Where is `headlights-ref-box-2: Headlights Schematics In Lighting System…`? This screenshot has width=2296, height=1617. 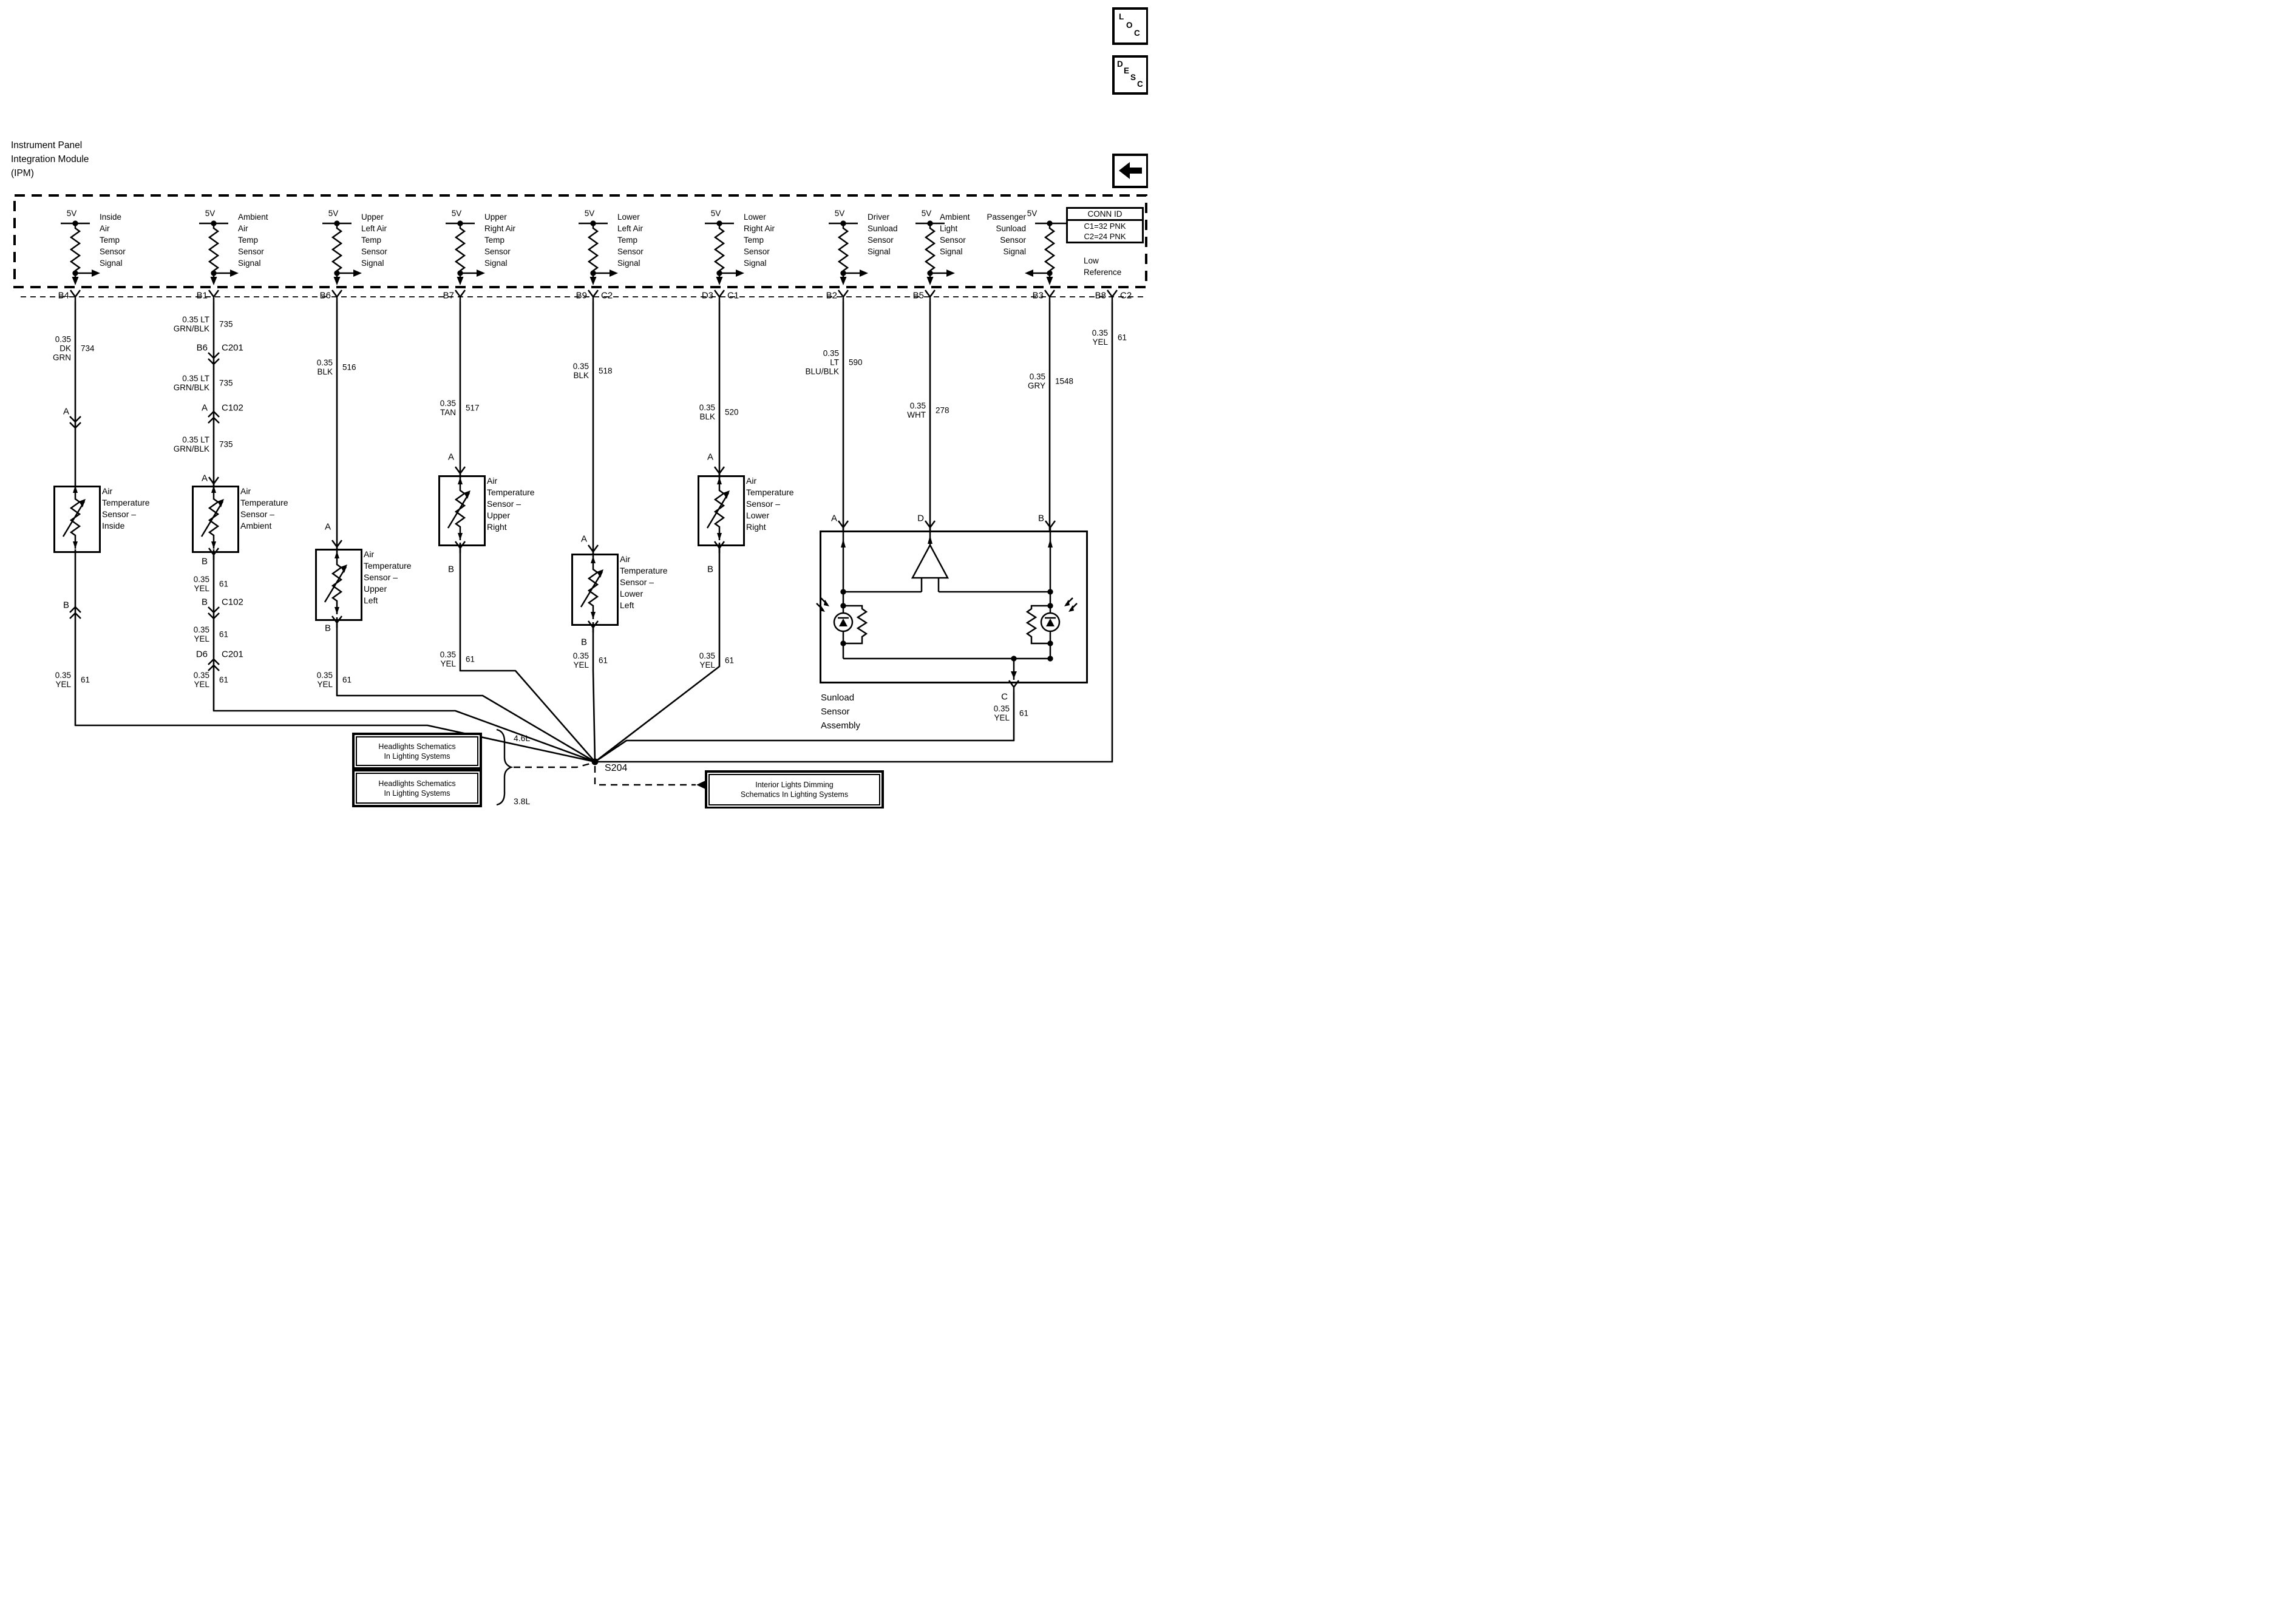 headlights-ref-box-2: Headlights Schematics In Lighting System… is located at coordinates (417, 788).